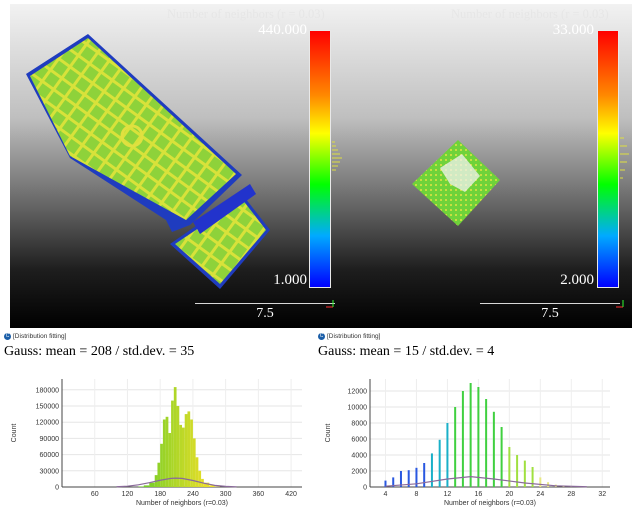  What do you see at coordinates (160, 494) in the screenshot?
I see `x-tick-label: 180` at bounding box center [160, 494].